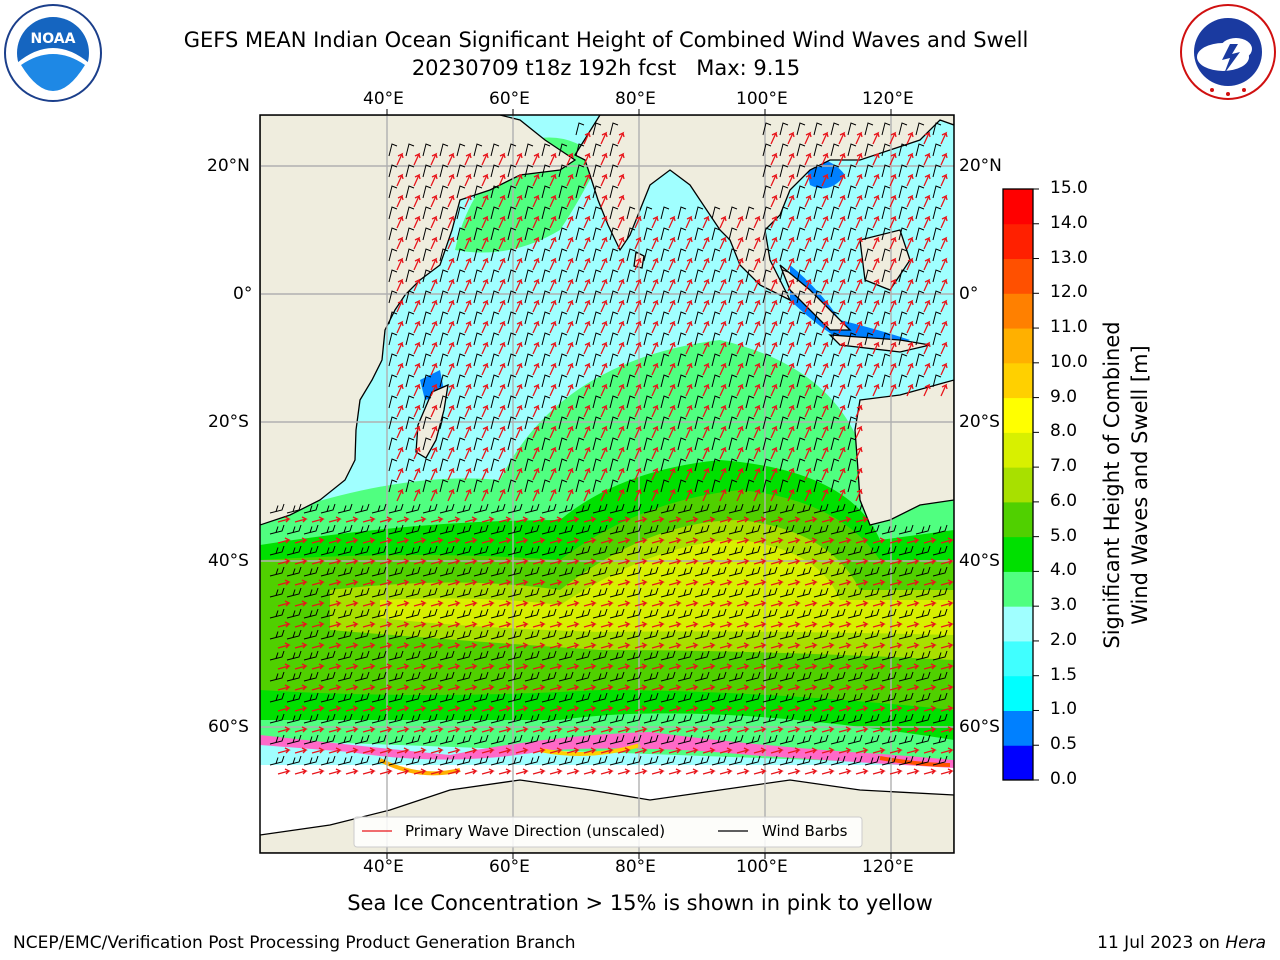 This screenshot has height=960, width=1280. Describe the element at coordinates (1069, 327) in the screenshot. I see `colorbar-tick-label: 11.0` at that location.